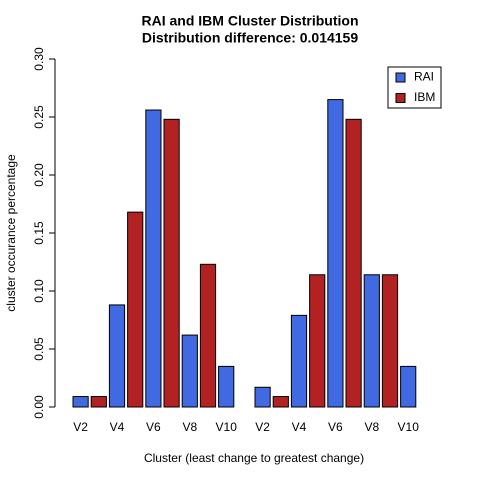 This screenshot has width=480, height=480. Describe the element at coordinates (39, 291) in the screenshot. I see `y-tick-label: 0.10` at that location.